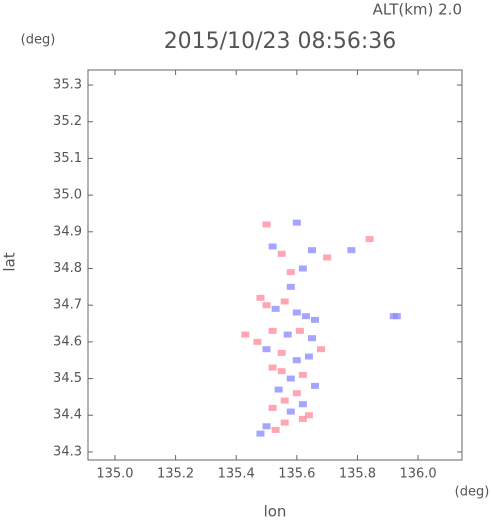 The image size is (491, 521). Describe the element at coordinates (114, 474) in the screenshot. I see `x-tick-label: 135.0` at that location.